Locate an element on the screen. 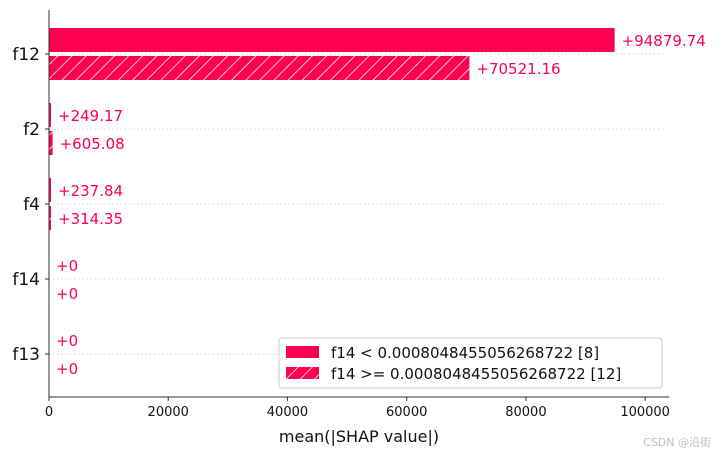 This screenshot has height=456, width=721. watermark: CSDN @沿街 is located at coordinates (677, 442).